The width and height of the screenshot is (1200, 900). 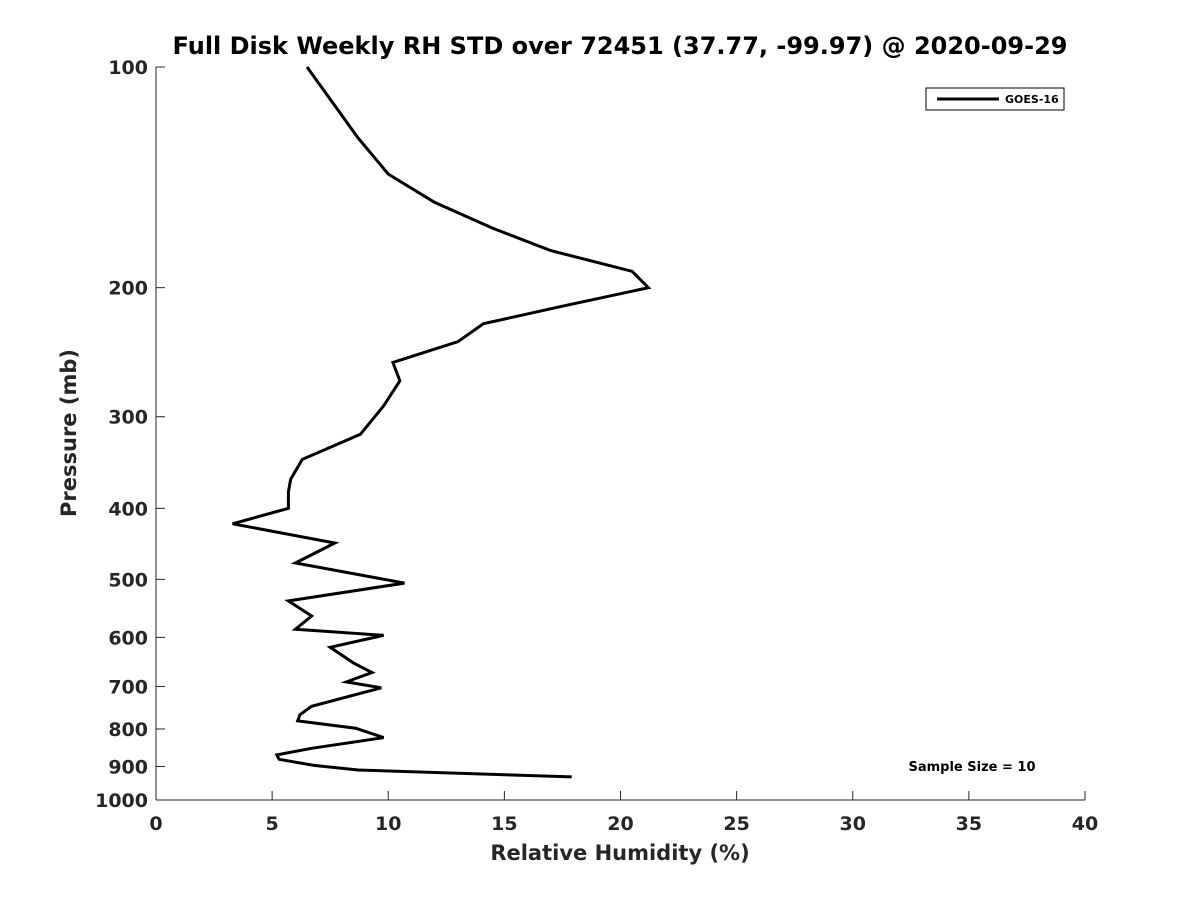 I want to click on y-axis-label: Pressure (mb), so click(x=69, y=433).